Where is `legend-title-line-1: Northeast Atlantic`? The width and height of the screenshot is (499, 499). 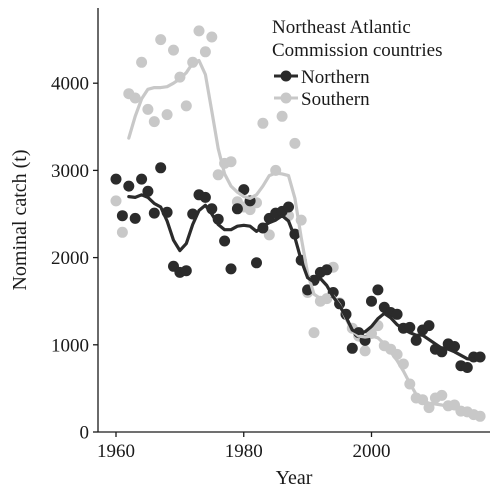 legend-title-line-1: Northeast Atlantic is located at coordinates (341, 27).